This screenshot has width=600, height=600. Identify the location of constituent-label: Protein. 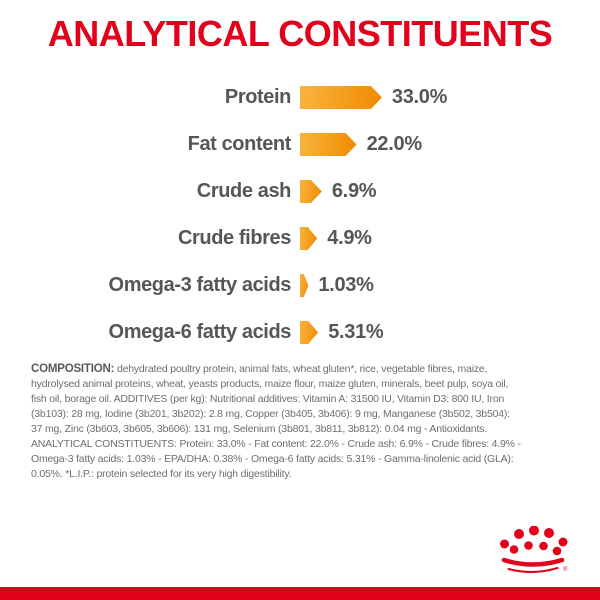
(258, 97).